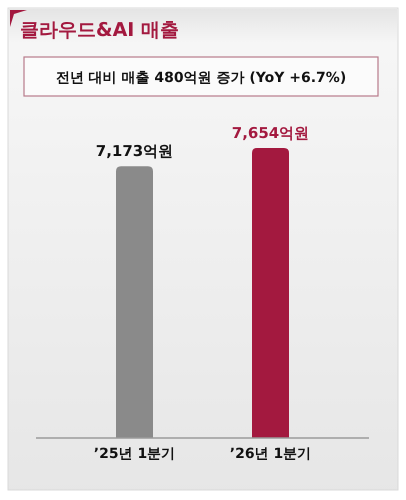 This screenshot has width=406, height=500. Describe the element at coordinates (201, 78) in the screenshot. I see `chart-subtitle: 전년 대비 매출 480억원 증가 (YoY +6.7%)` at that location.